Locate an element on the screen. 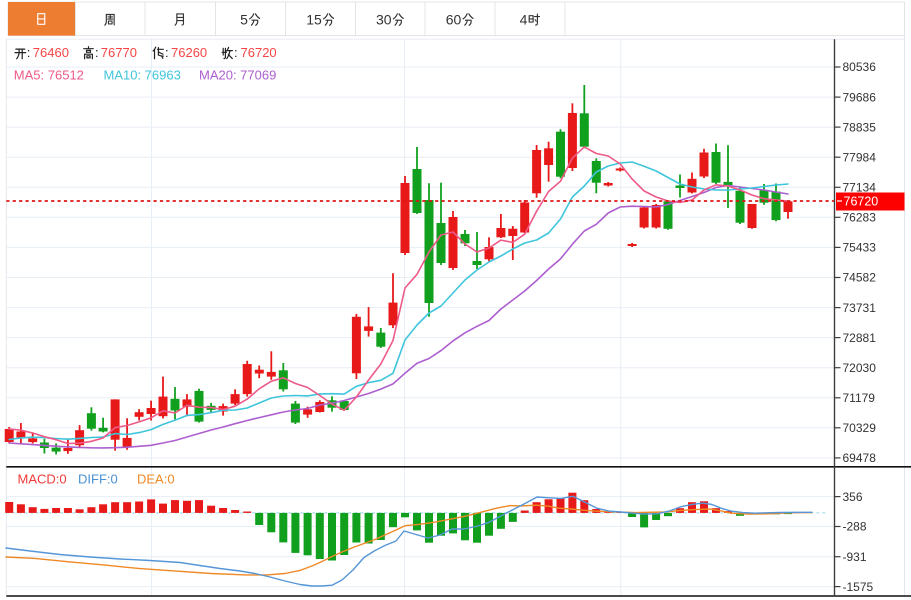  svg-text: -931 is located at coordinates (855, 557).